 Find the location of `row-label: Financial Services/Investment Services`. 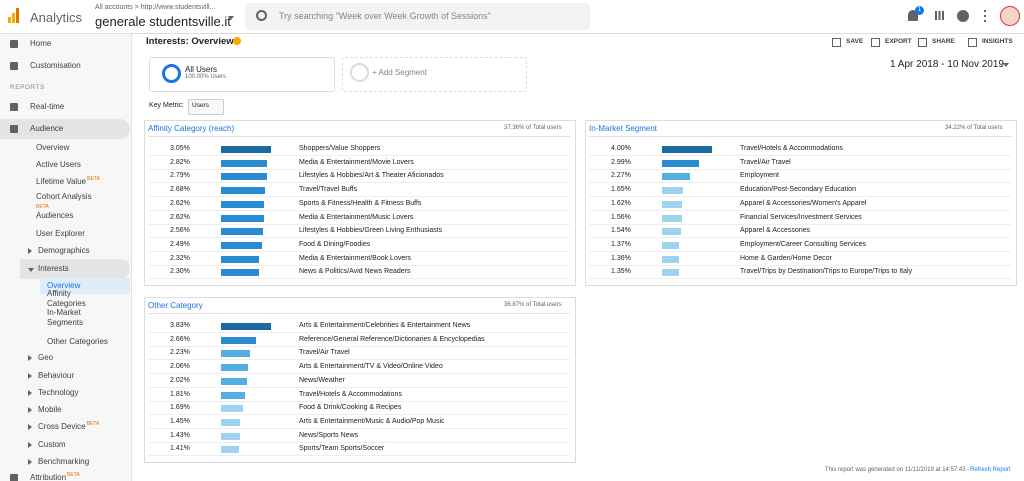

row-label: Financial Services/Investment Services is located at coordinates (801, 217).